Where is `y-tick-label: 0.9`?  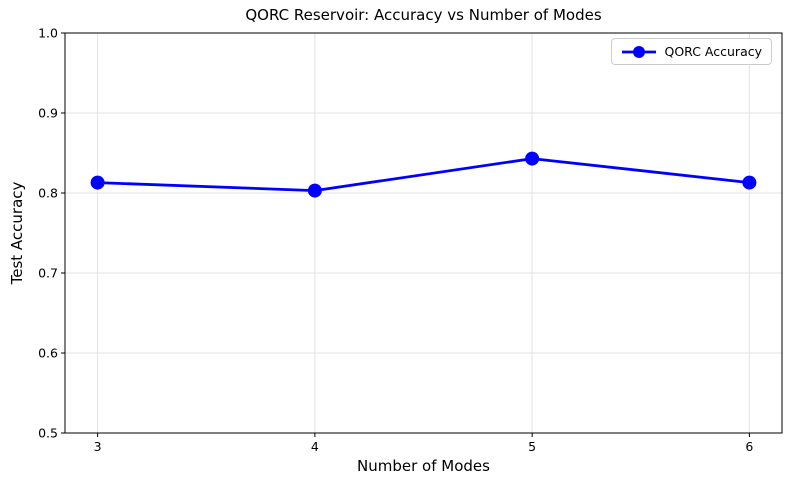
y-tick-label: 0.9 is located at coordinates (48, 113).